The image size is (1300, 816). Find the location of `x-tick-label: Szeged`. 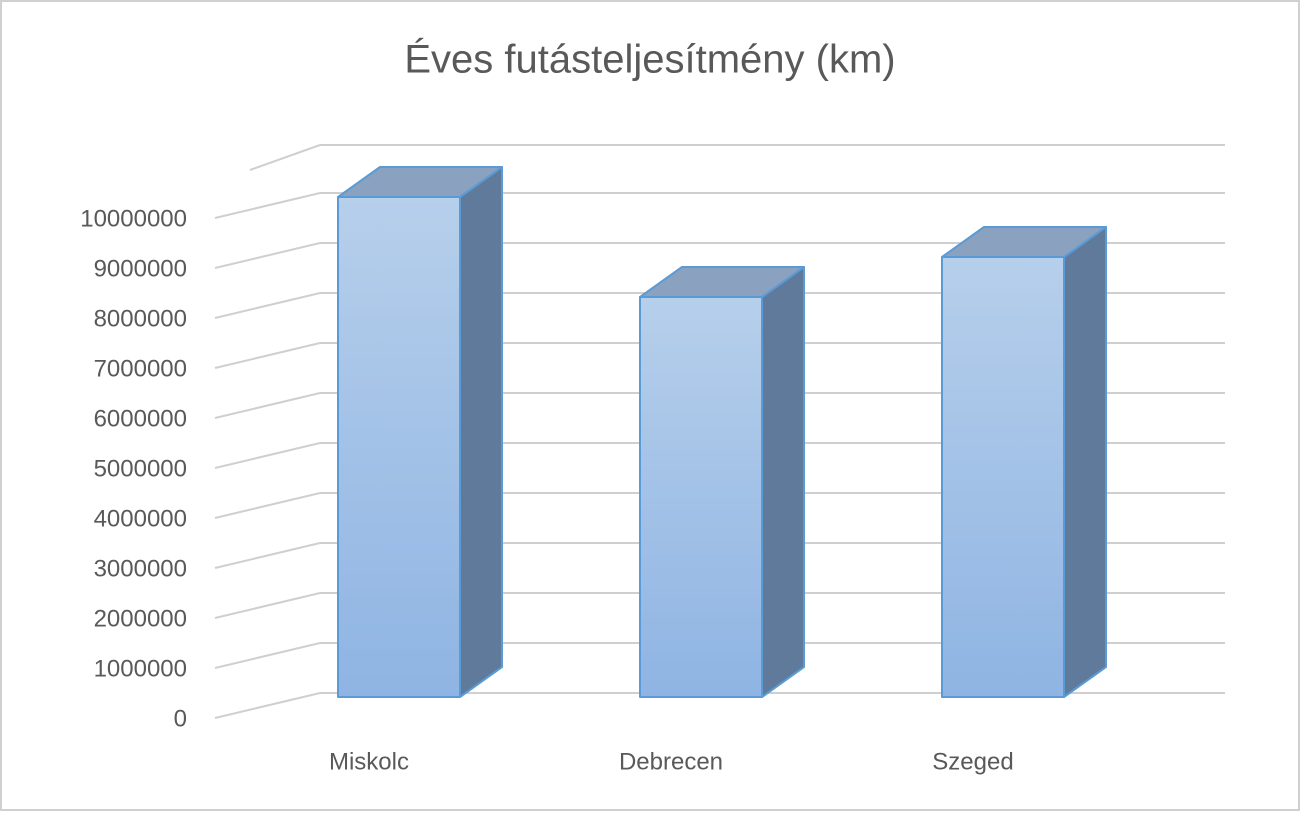

x-tick-label: Szeged is located at coordinates (972, 761).